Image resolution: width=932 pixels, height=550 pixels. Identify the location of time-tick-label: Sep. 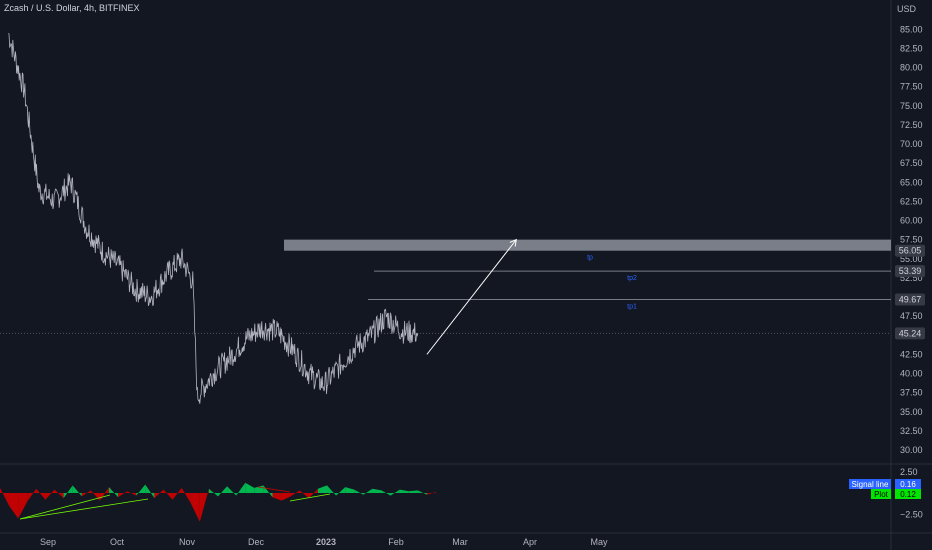
(48, 542).